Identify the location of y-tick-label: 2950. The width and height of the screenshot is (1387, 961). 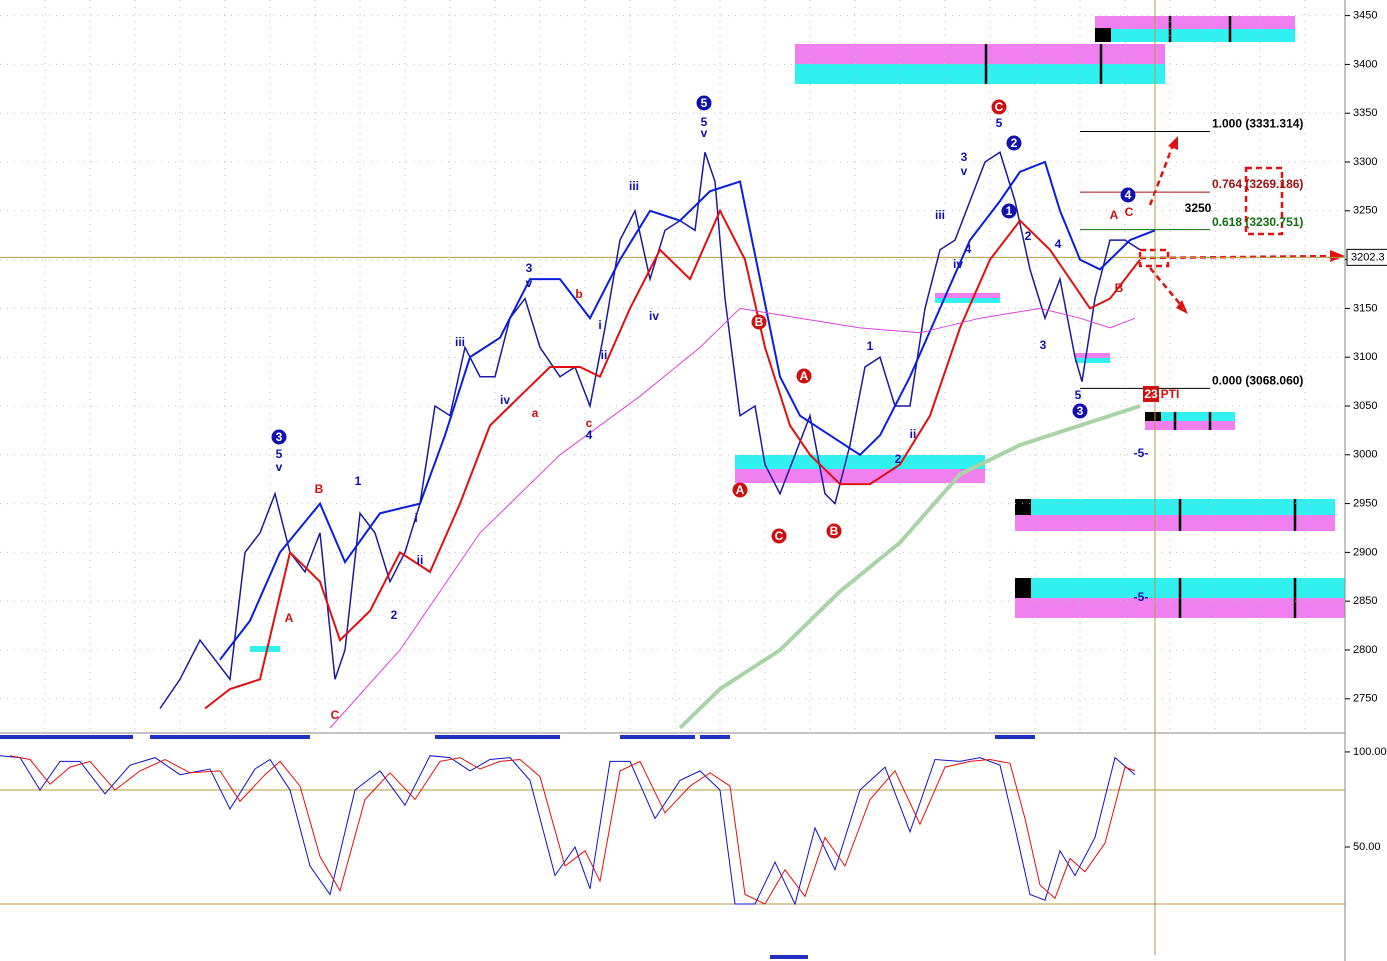
(1365, 503).